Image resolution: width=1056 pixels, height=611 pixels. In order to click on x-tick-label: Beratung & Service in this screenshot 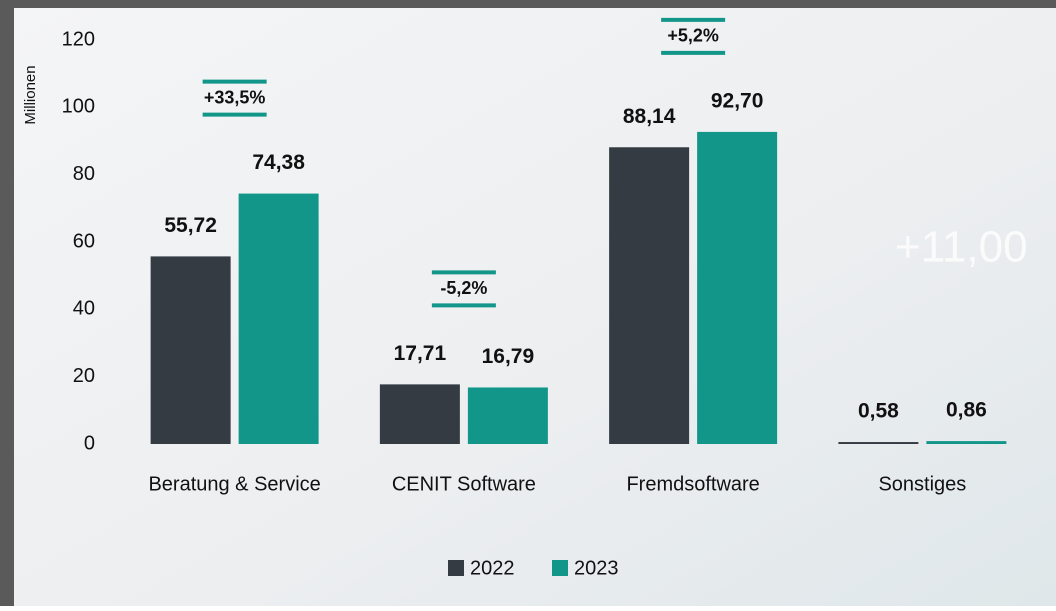, I will do `click(234, 484)`.